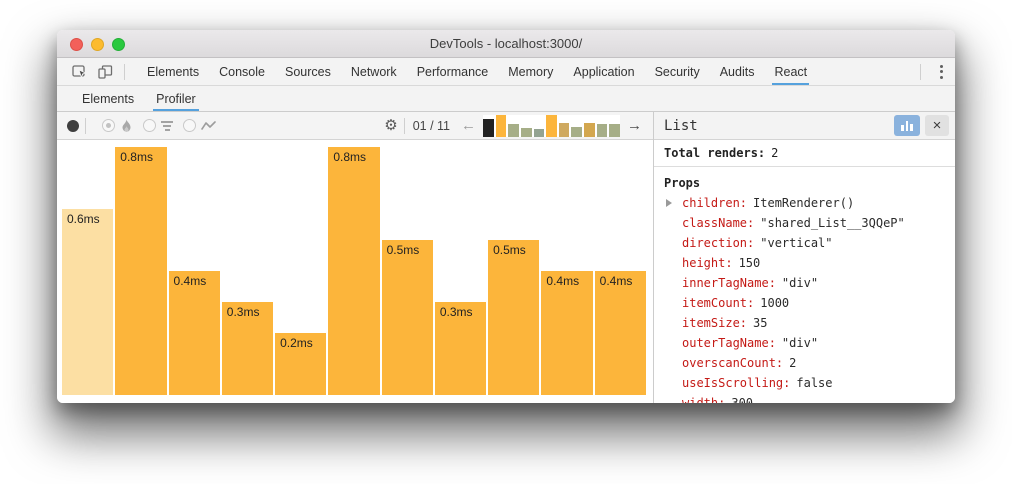 The width and height of the screenshot is (1012, 484). Describe the element at coordinates (804, 398) in the screenshot. I see `prop-row-width: width: 300` at that location.